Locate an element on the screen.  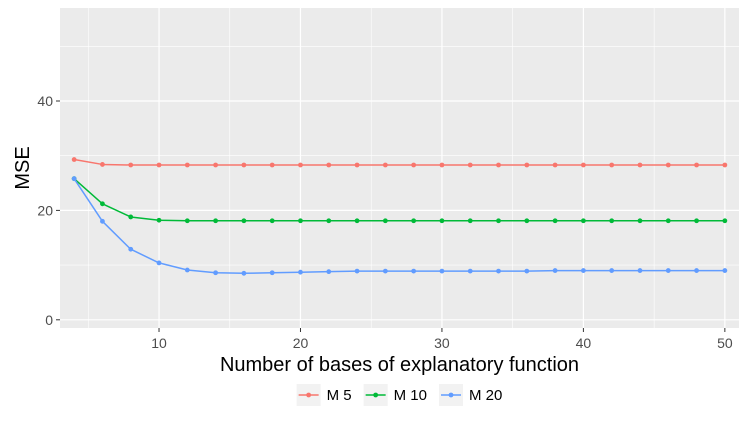
y-axis-title: MSE is located at coordinates (23, 167).